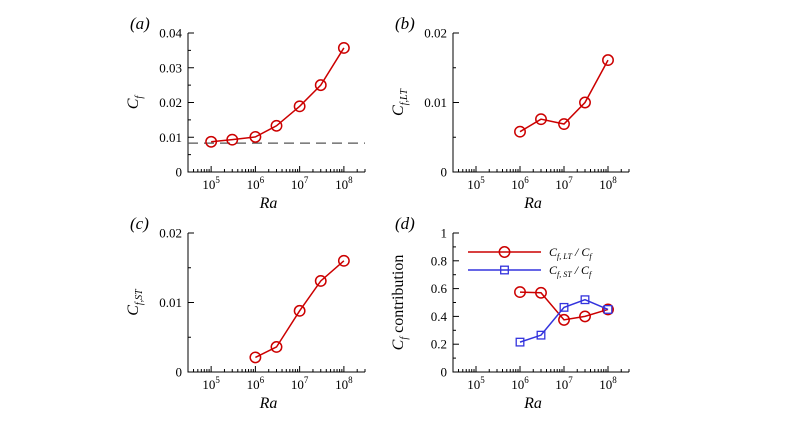 This screenshot has width=793, height=436. Describe the element at coordinates (439, 288) in the screenshot. I see `y-tick-label: 0.6` at that location.